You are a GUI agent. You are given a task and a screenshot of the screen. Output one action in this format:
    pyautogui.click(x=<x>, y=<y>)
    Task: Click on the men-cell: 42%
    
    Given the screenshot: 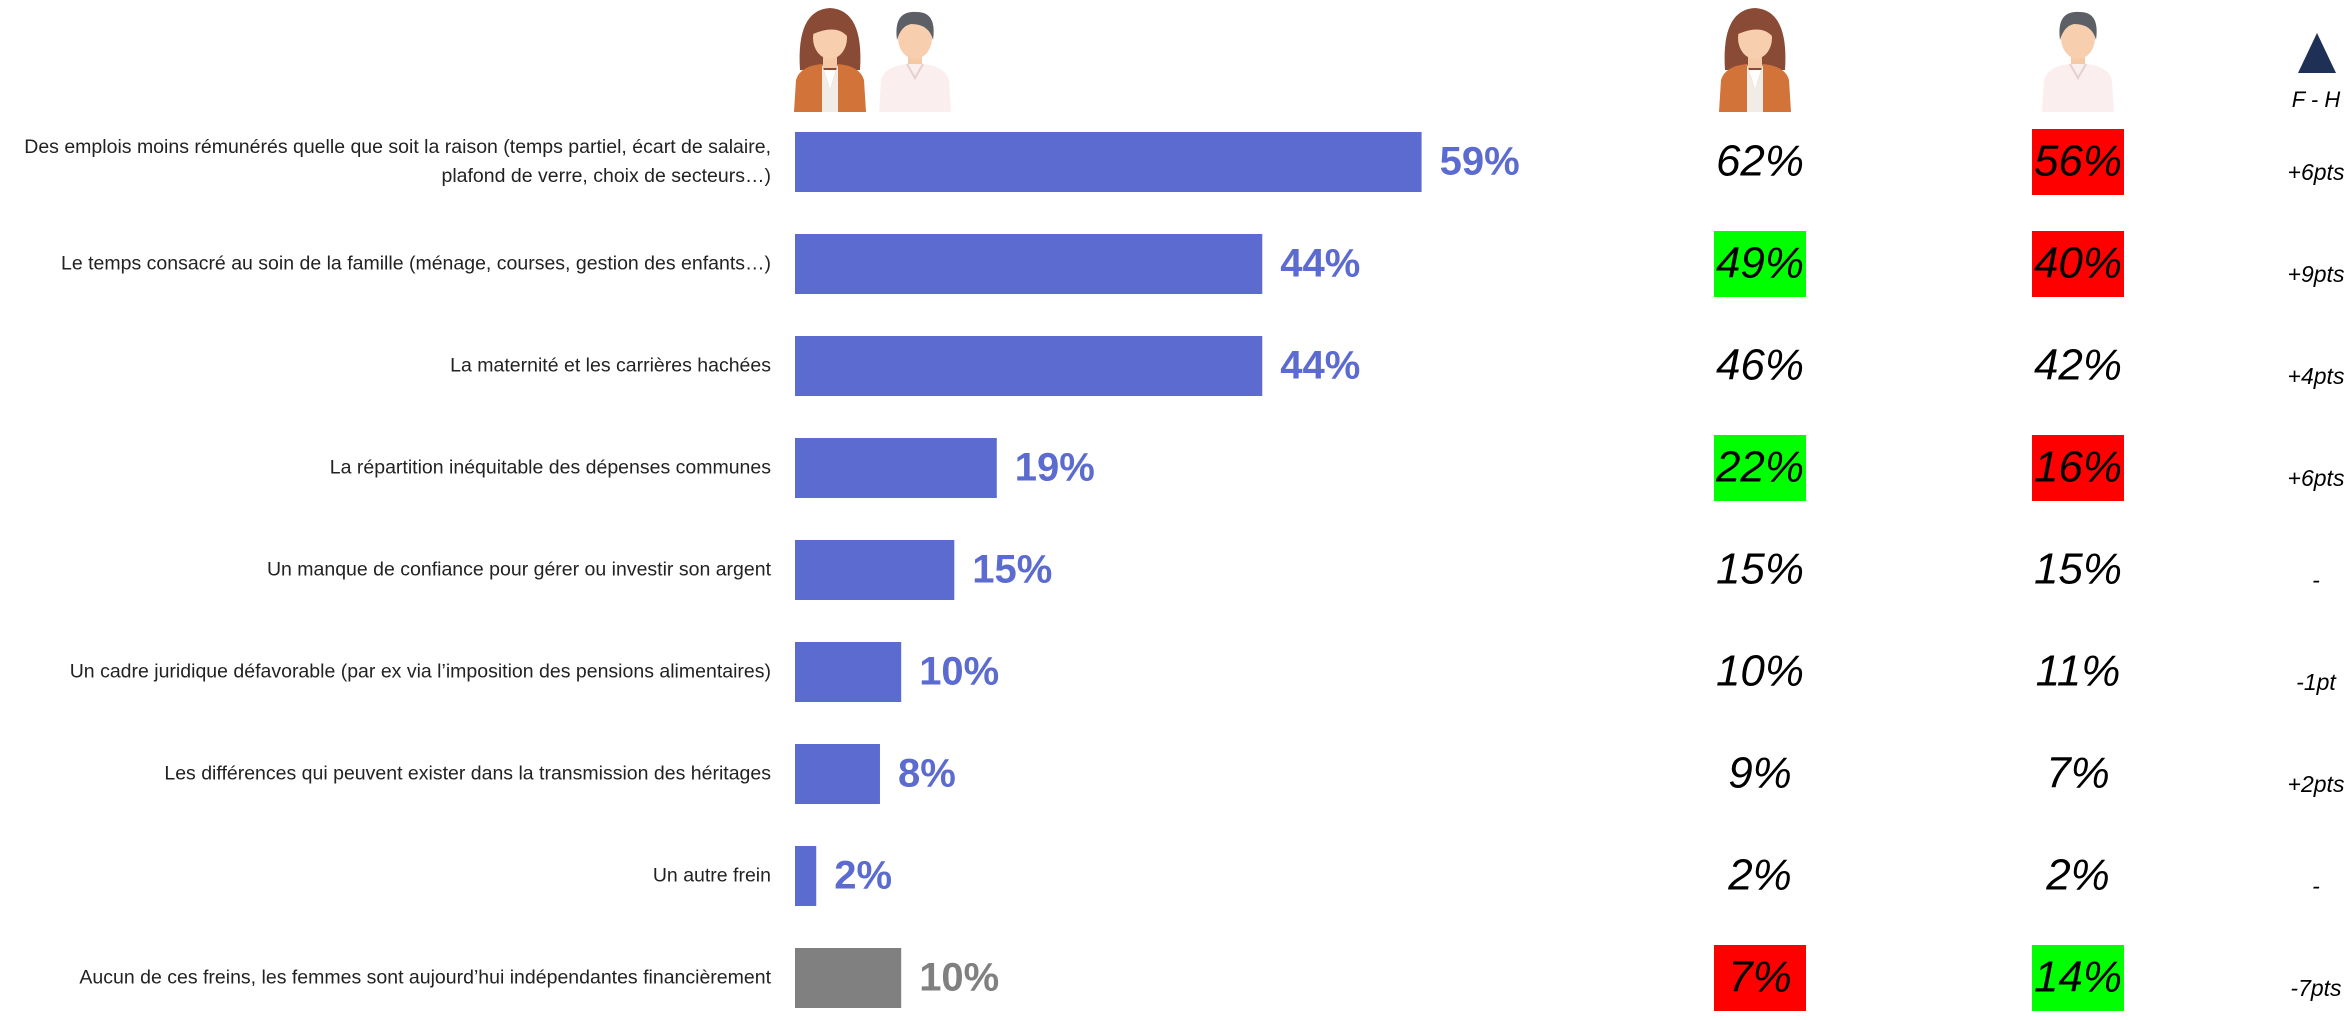 What is the action you would take?
    pyautogui.click(x=2078, y=365)
    